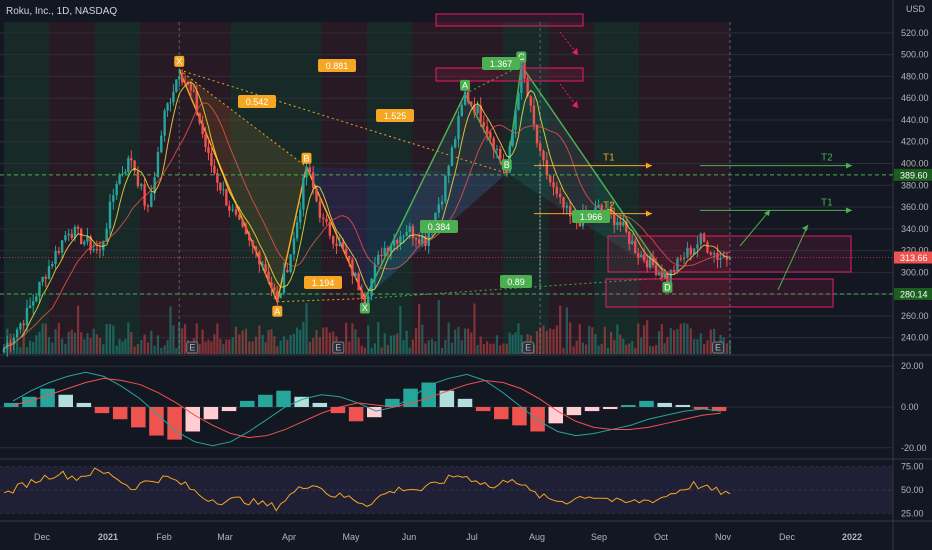 The image size is (932, 550). I want to click on ratio-label: 0.384, so click(439, 227).